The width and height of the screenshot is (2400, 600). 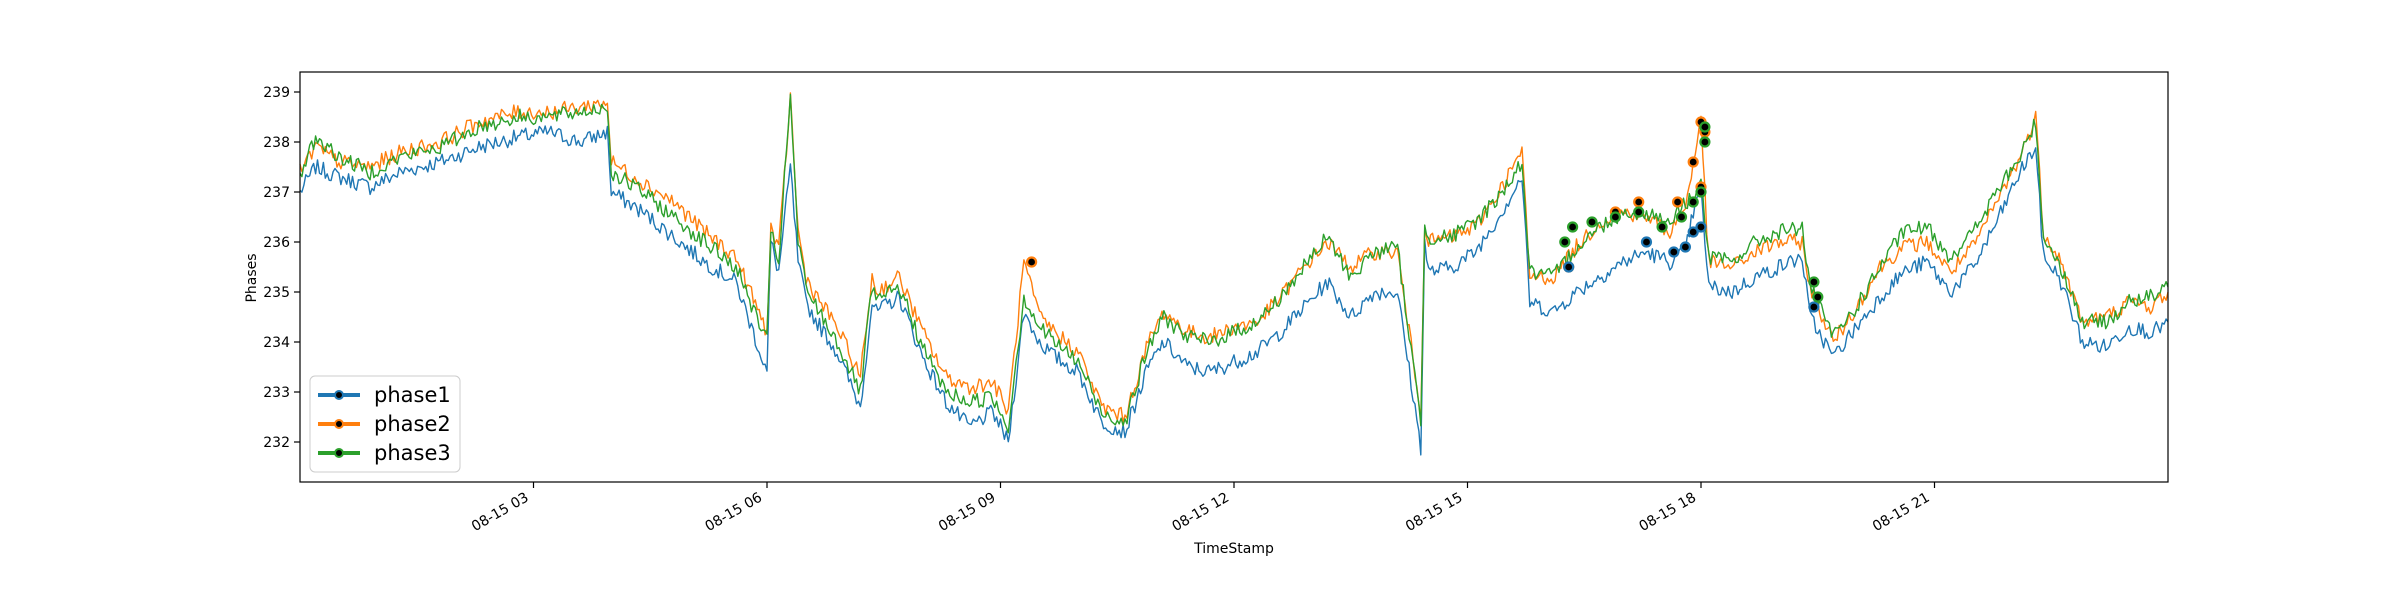 What do you see at coordinates (252, 277) in the screenshot?
I see `y-axis-label: Phases` at bounding box center [252, 277].